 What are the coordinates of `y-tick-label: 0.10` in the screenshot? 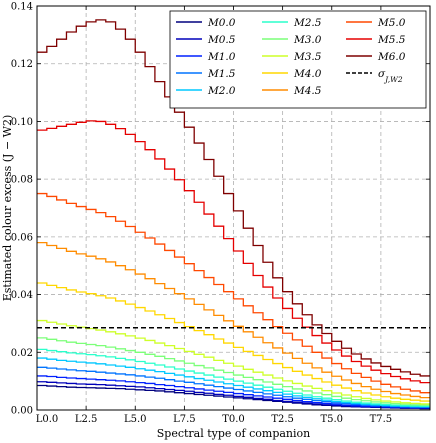 It's located at (22, 122).